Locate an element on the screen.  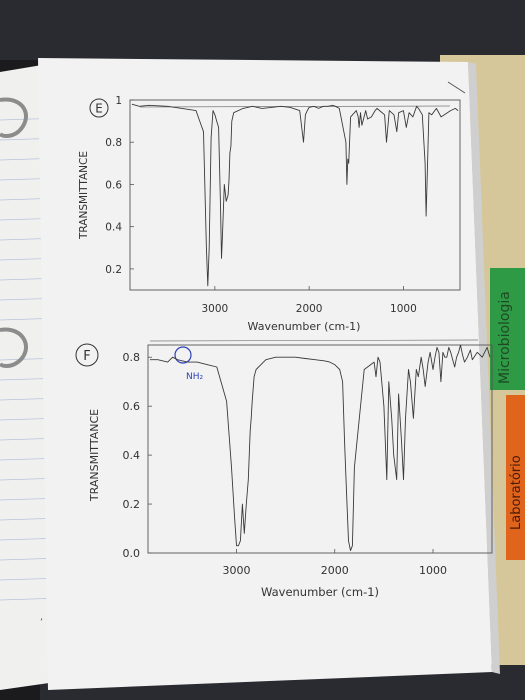
tab-green-label: Microbiologia is located at coordinates (505, 337).